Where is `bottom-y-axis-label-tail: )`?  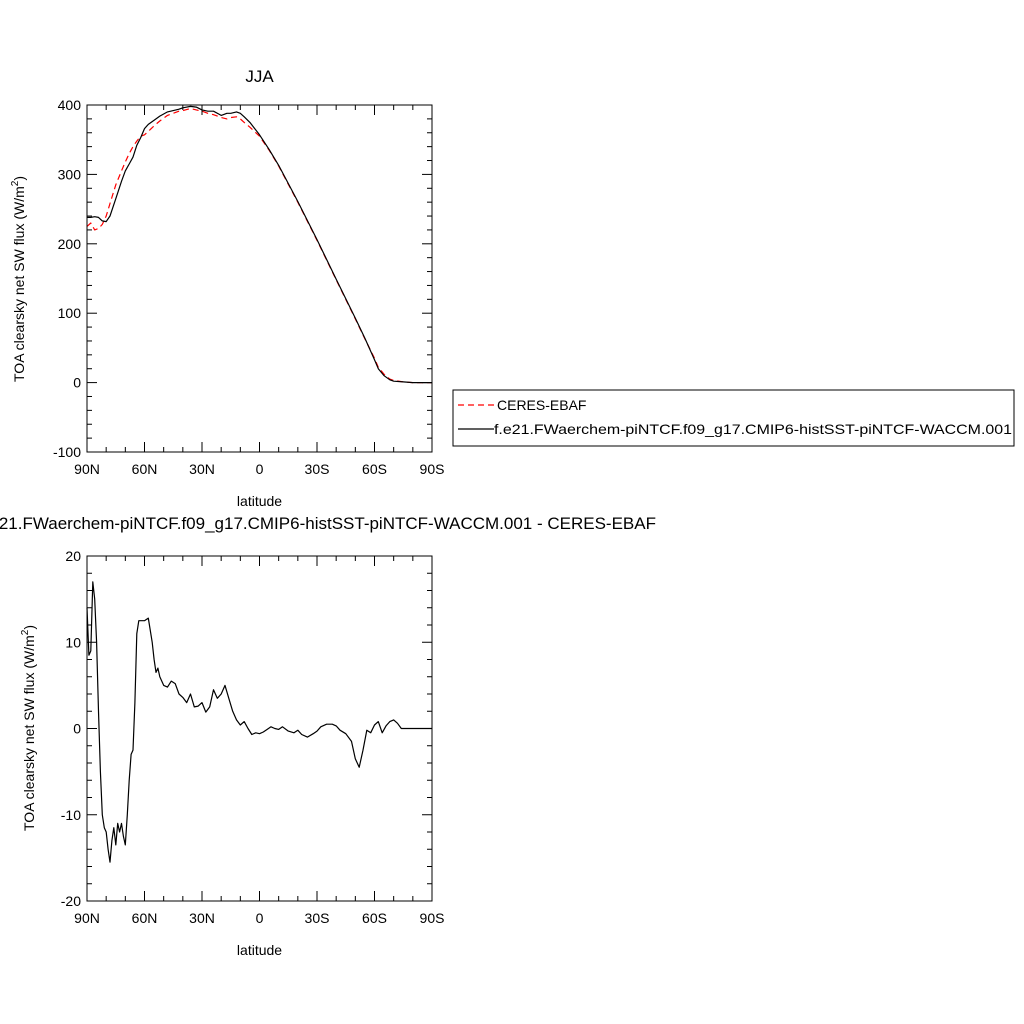 bottom-y-axis-label-tail: ) is located at coordinates (29, 627).